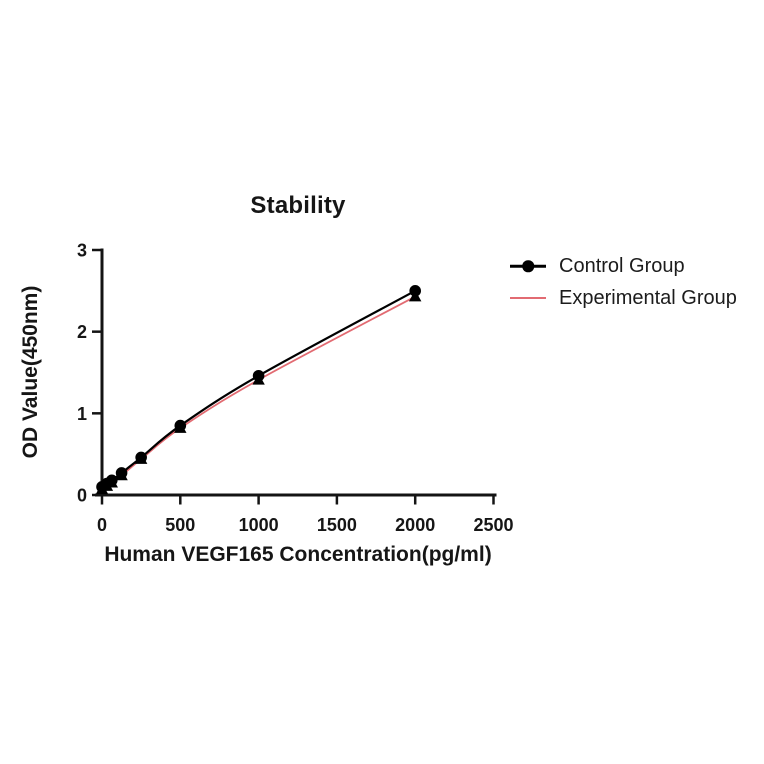 This screenshot has width=764, height=764. I want to click on experimental-line-icon, so click(528, 298).